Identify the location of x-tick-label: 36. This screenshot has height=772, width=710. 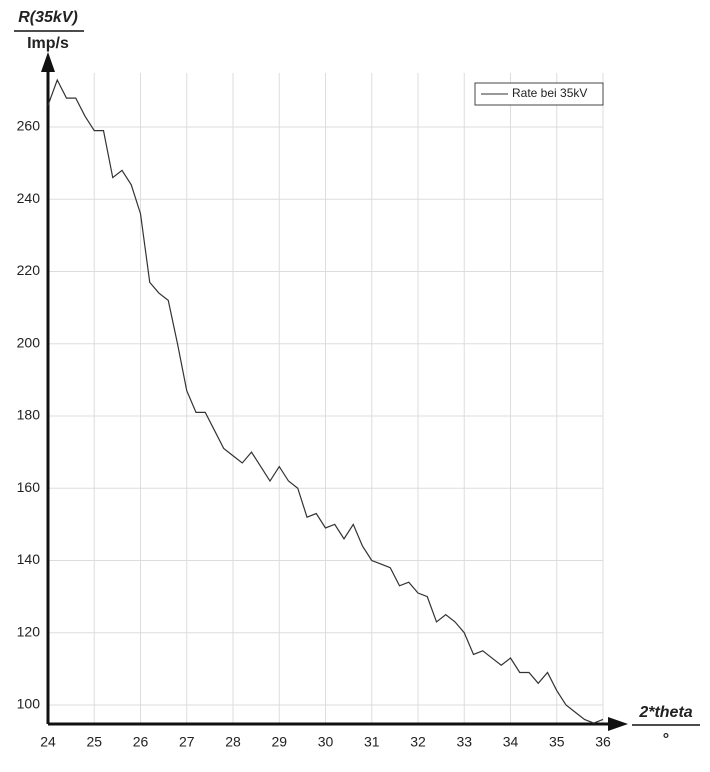
(603, 742).